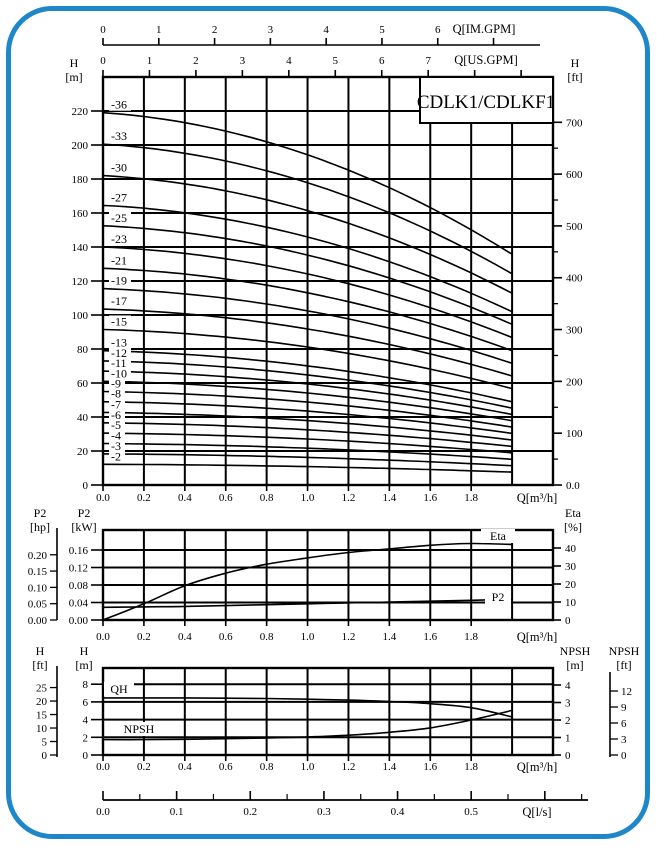 The width and height of the screenshot is (657, 847). I want to click on power-ylabel-kw-symbol: P2, so click(84, 513).